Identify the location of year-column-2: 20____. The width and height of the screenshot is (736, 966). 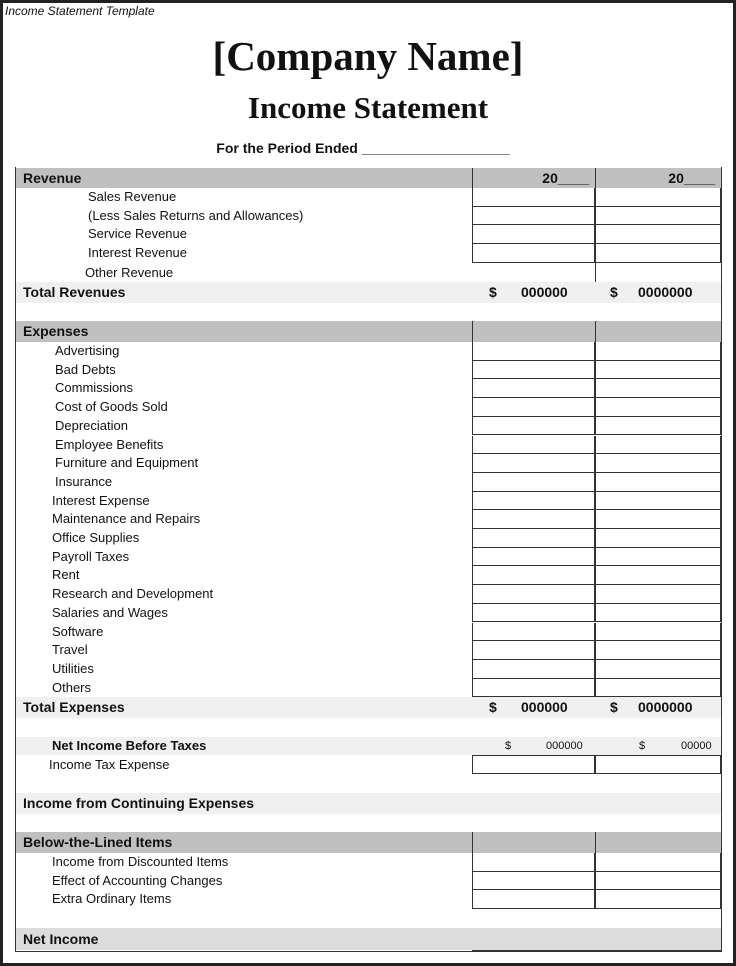
(691, 178).